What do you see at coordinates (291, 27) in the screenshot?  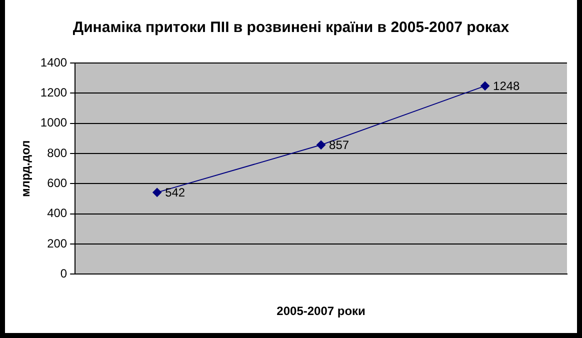 I see `chart-title: Динаміка притоки ПІІ в розвинені країни в 2005-2007 роках` at bounding box center [291, 27].